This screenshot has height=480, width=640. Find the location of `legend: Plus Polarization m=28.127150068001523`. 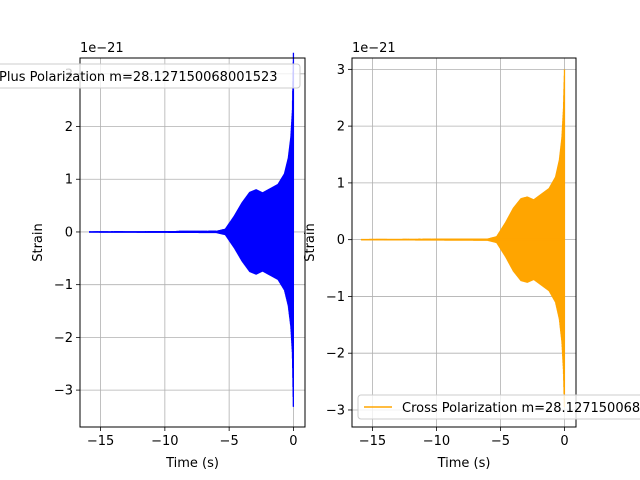

legend: Plus Polarization m=28.127150068001523 is located at coordinates (150, 76).